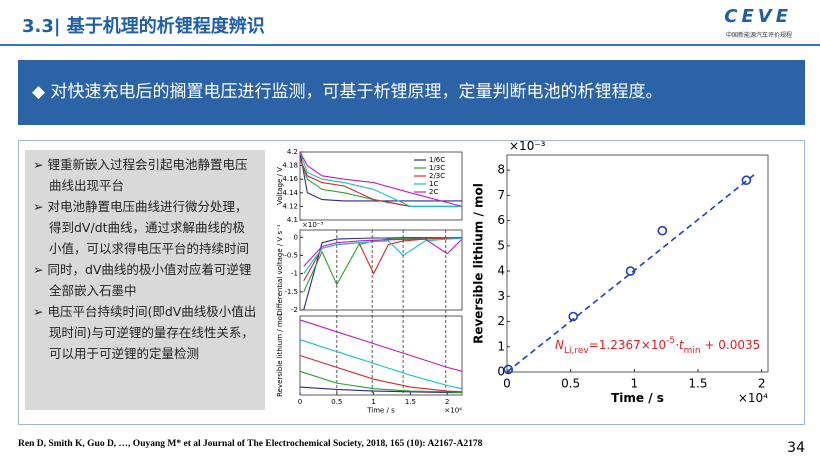  What do you see at coordinates (437, 176) in the screenshot?
I see `legend-label: 2/3C` at bounding box center [437, 176].